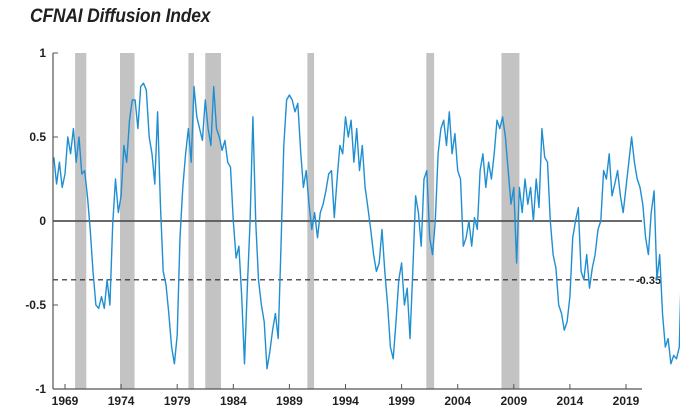  What do you see at coordinates (345, 401) in the screenshot?
I see `x-tick-label: 1994` at bounding box center [345, 401].